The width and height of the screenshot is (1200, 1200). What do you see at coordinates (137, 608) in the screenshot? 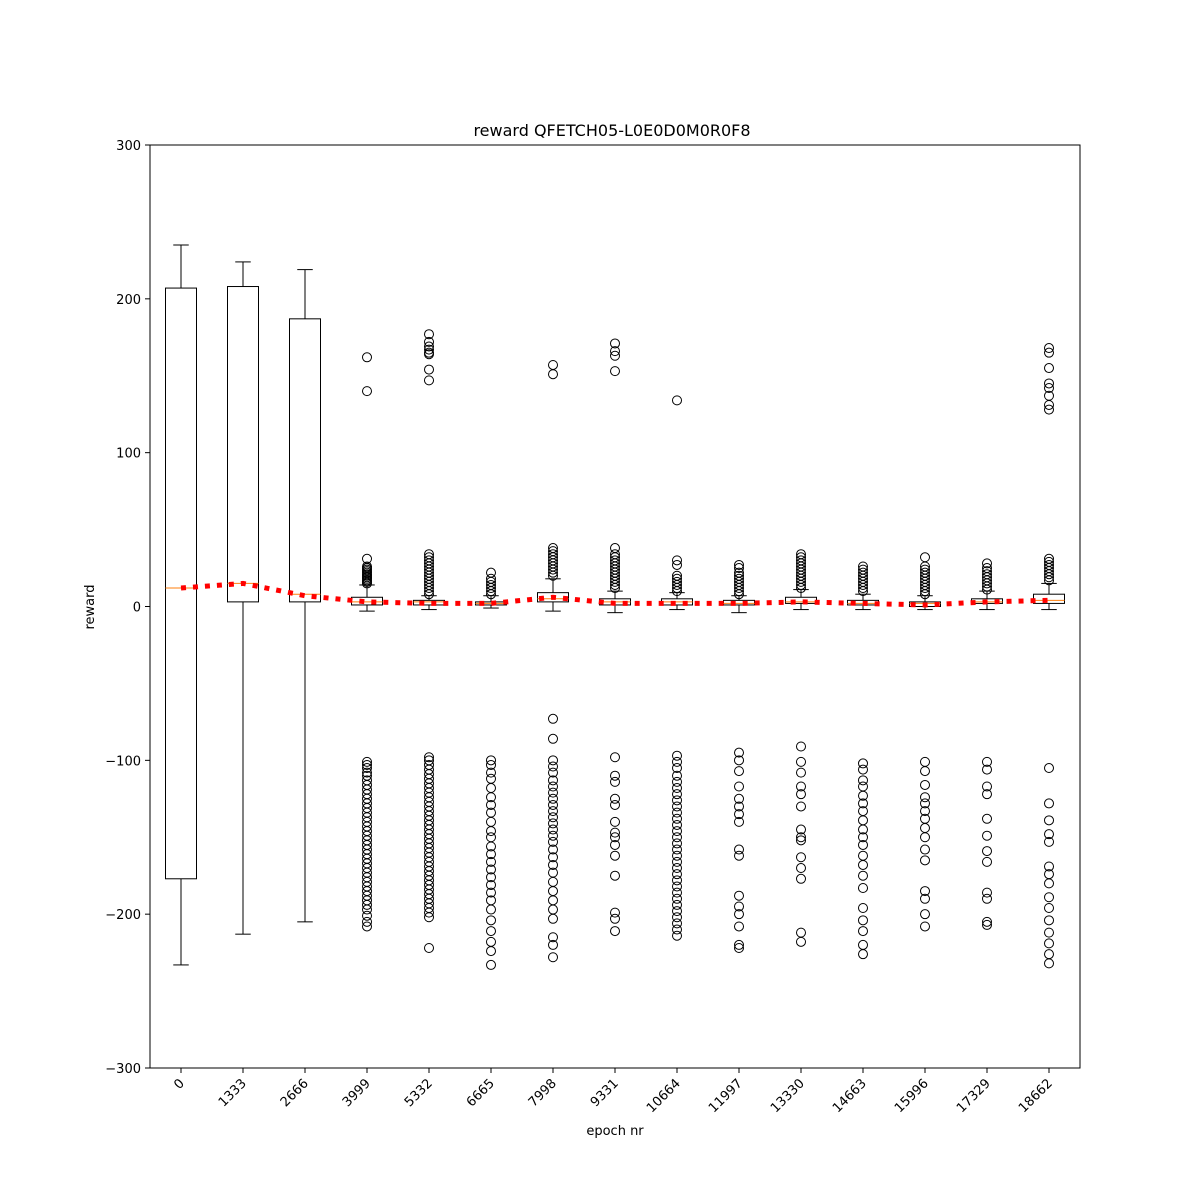
I see `y-tick-label: 0` at bounding box center [137, 608].